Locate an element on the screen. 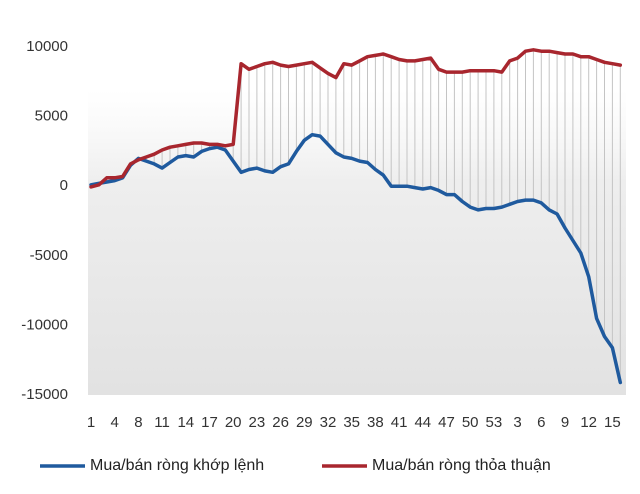 The image size is (640, 494). x-tick-label: 20 is located at coordinates (233, 422).